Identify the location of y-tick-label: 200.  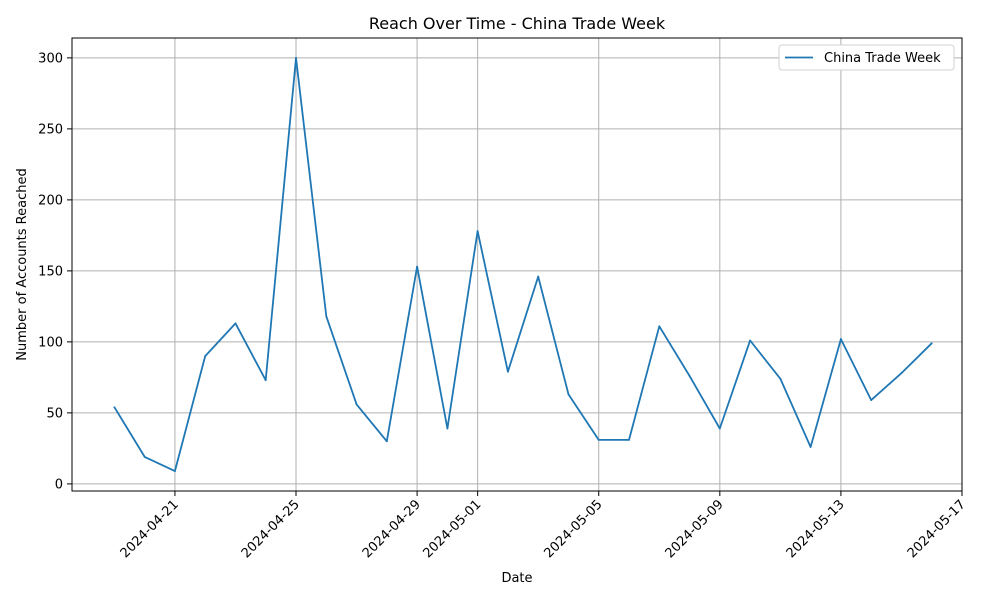
(50, 200).